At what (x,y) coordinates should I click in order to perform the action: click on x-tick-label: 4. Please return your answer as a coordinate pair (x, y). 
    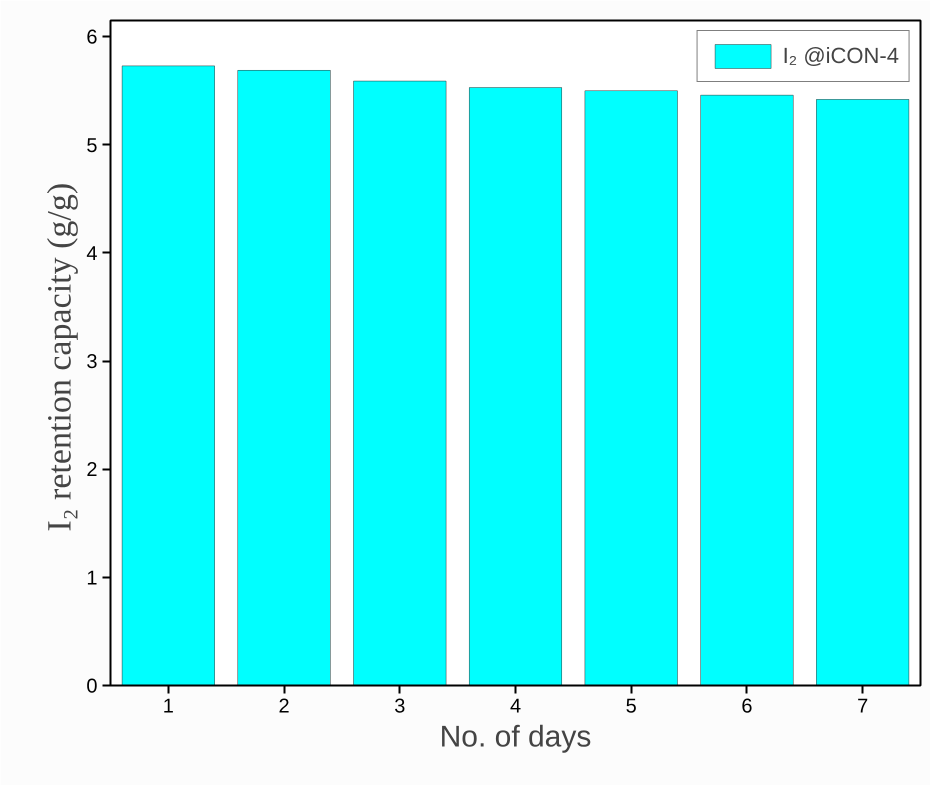
    Looking at the image, I should click on (516, 707).